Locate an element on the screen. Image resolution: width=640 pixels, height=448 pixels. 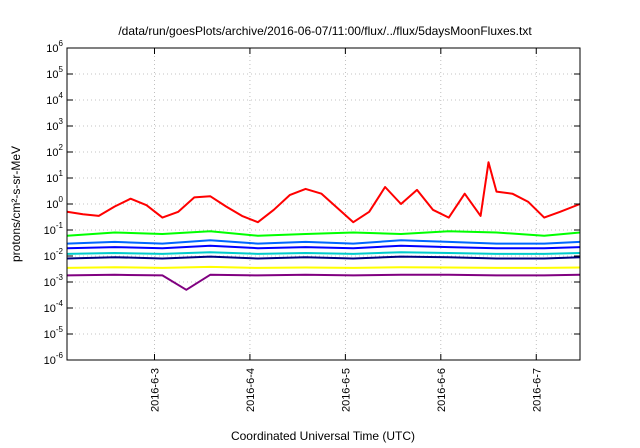
y-tick-label: 10³ is located at coordinates (54, 125).